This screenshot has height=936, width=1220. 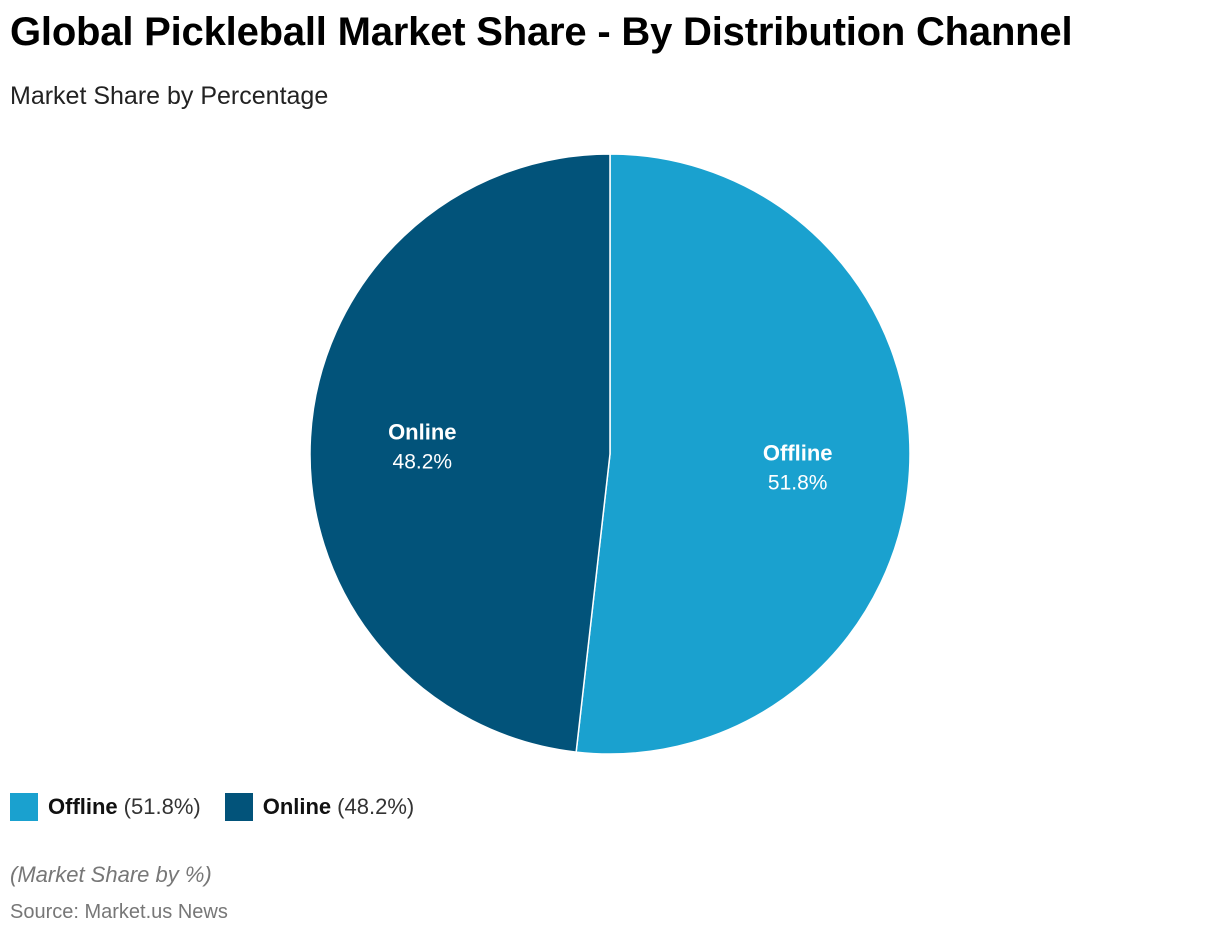 What do you see at coordinates (83, 806) in the screenshot?
I see `legend-label-offline: Offline` at bounding box center [83, 806].